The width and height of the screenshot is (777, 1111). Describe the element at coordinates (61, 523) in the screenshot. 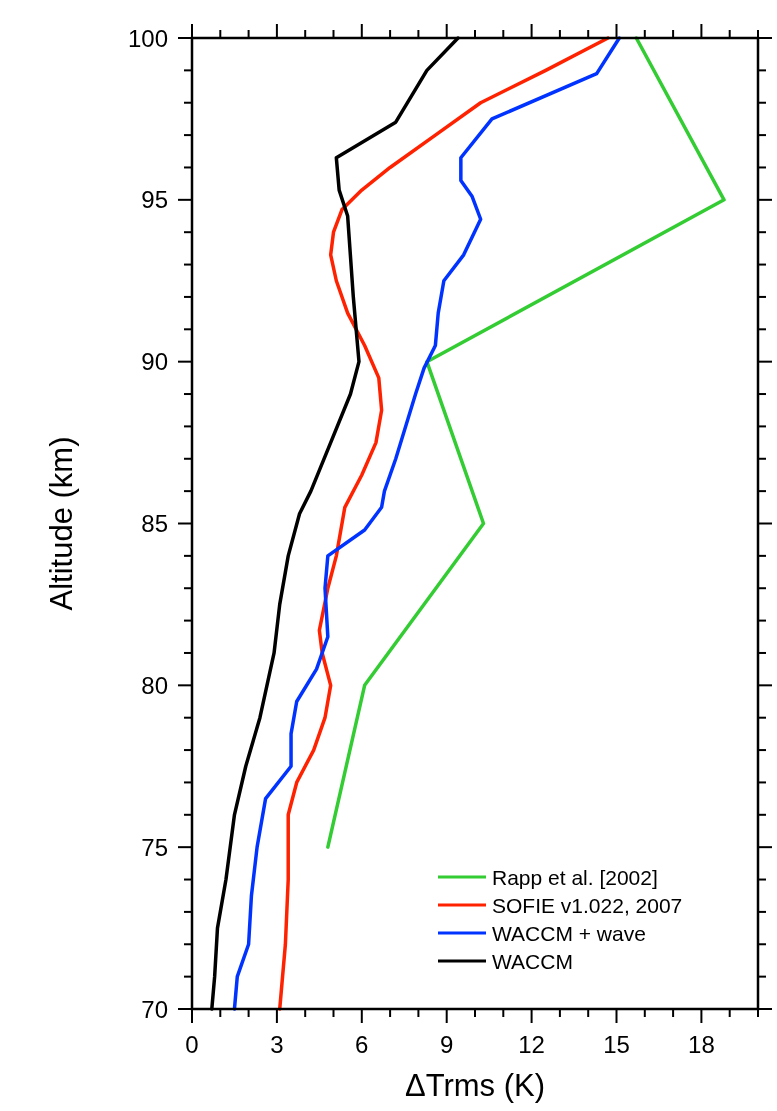

I see `y-axis-title: Altitude (km)` at that location.